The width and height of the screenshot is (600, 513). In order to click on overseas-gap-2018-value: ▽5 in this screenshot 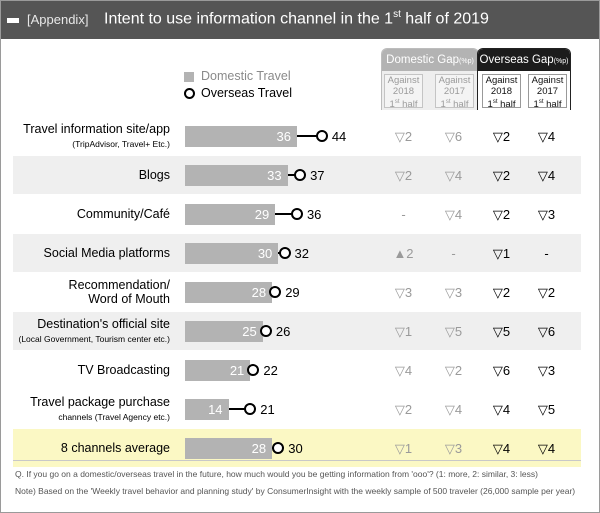, I will do `click(501, 331)`.